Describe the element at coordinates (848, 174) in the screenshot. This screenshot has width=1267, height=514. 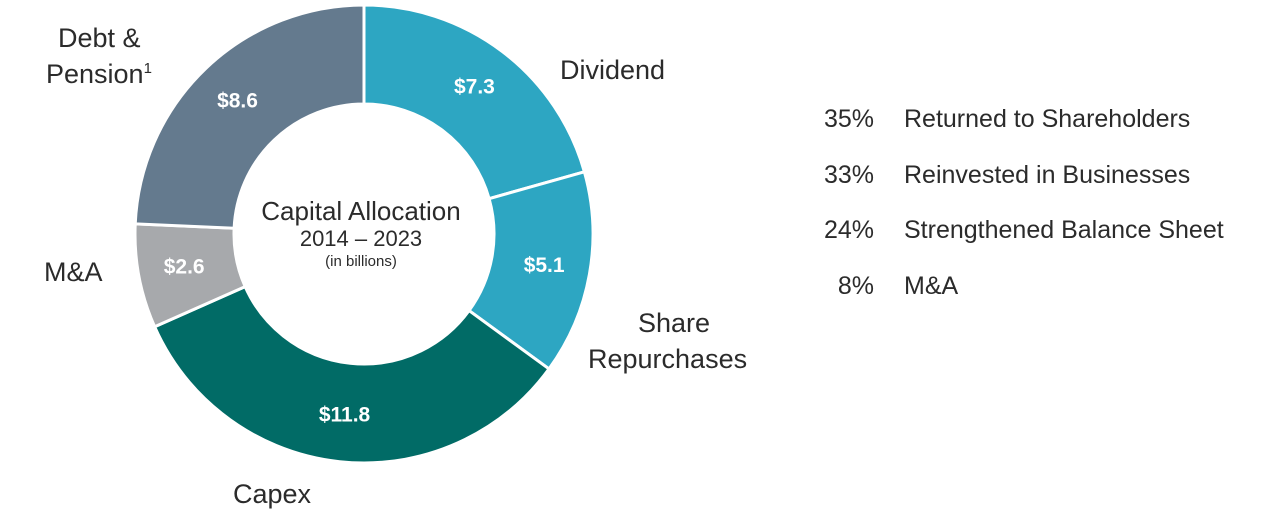
I see `summary-percent: 33%` at that location.